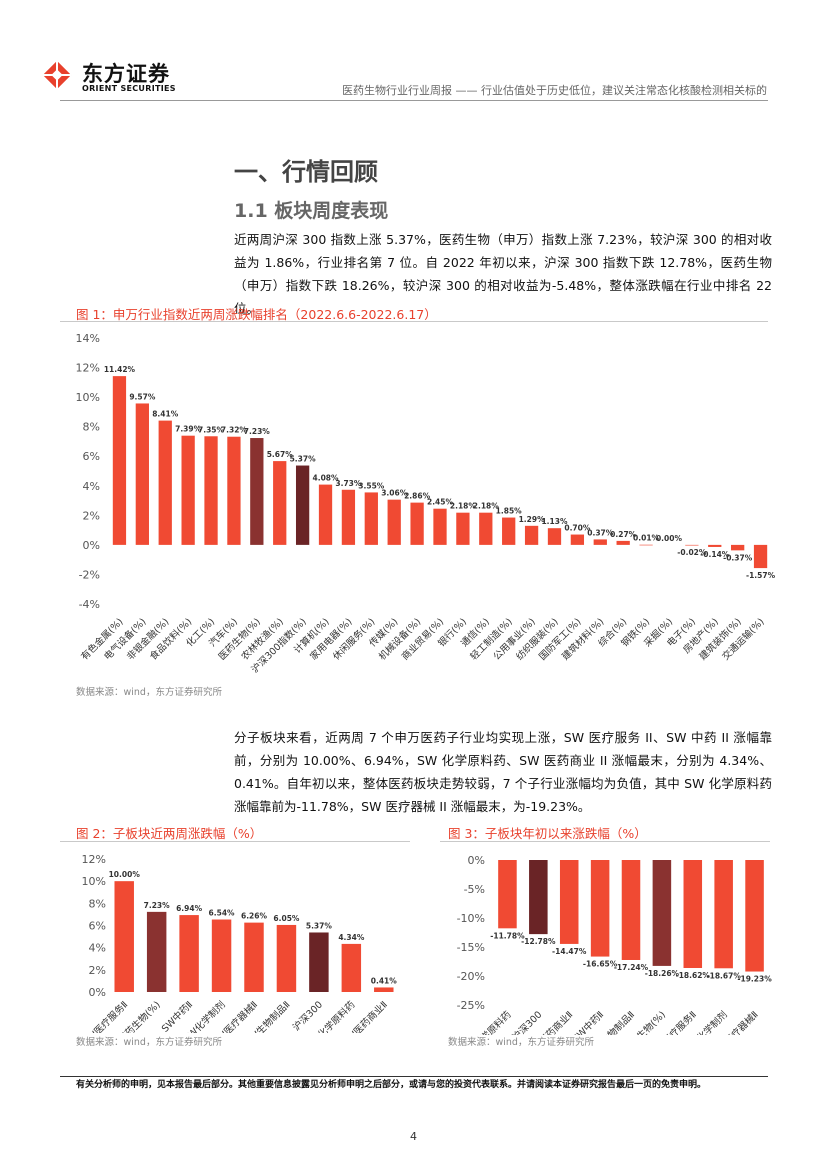 This screenshot has width=827, height=1169. What do you see at coordinates (588, 1022) in the screenshot?
I see `category-label: SW中药Ⅱ` at bounding box center [588, 1022].